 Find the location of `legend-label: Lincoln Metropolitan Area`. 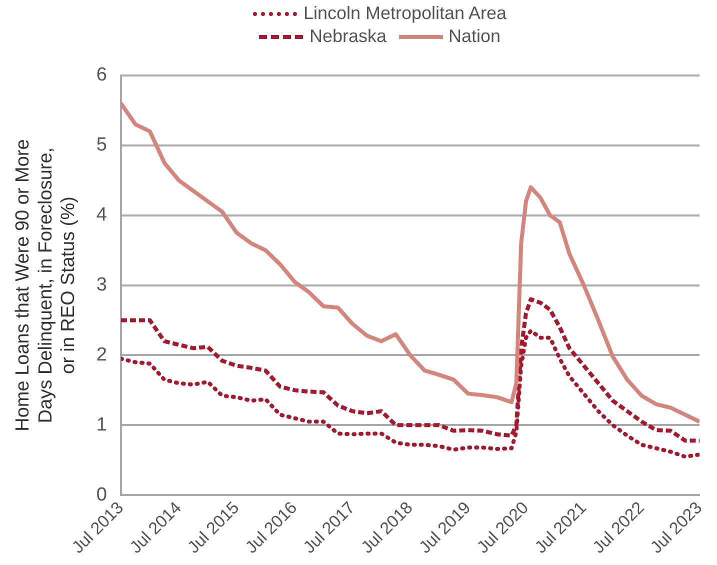

legend-label: Lincoln Metropolitan Area is located at coordinates (405, 13).